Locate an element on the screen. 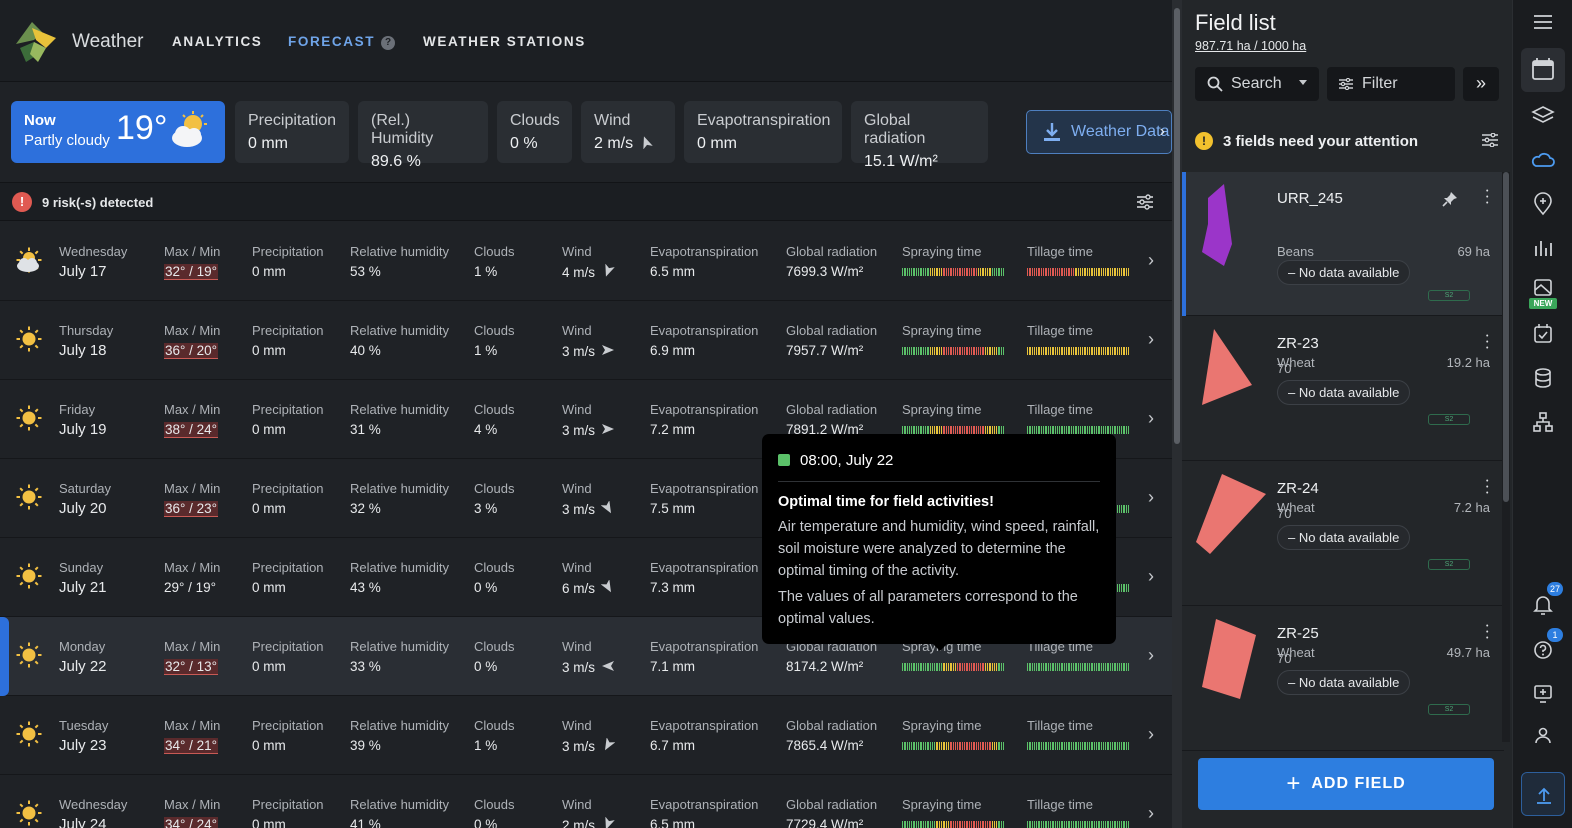 The height and width of the screenshot is (828, 1572). panel-scrollbar is located at coordinates (1506, 457).